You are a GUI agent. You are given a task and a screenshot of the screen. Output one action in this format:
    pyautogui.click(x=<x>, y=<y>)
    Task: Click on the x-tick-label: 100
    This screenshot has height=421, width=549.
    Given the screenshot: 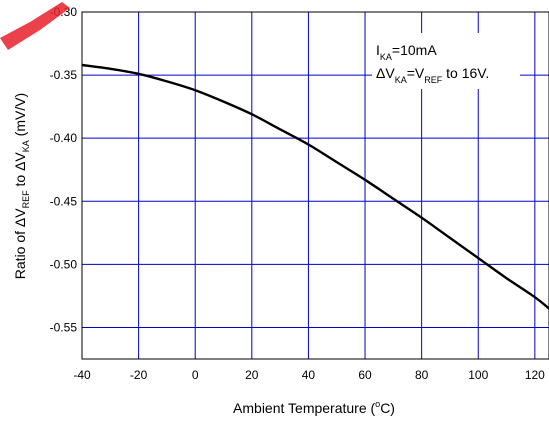 What is the action you would take?
    pyautogui.click(x=478, y=375)
    